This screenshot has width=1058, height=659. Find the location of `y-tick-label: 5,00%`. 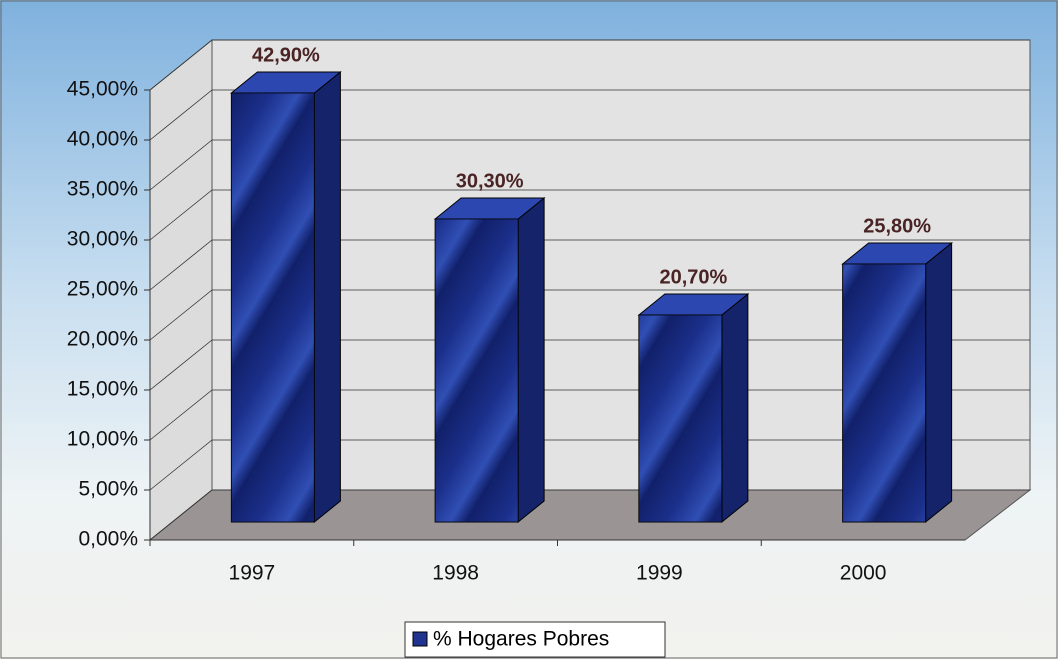

y-tick-label: 5,00% is located at coordinates (108, 489).